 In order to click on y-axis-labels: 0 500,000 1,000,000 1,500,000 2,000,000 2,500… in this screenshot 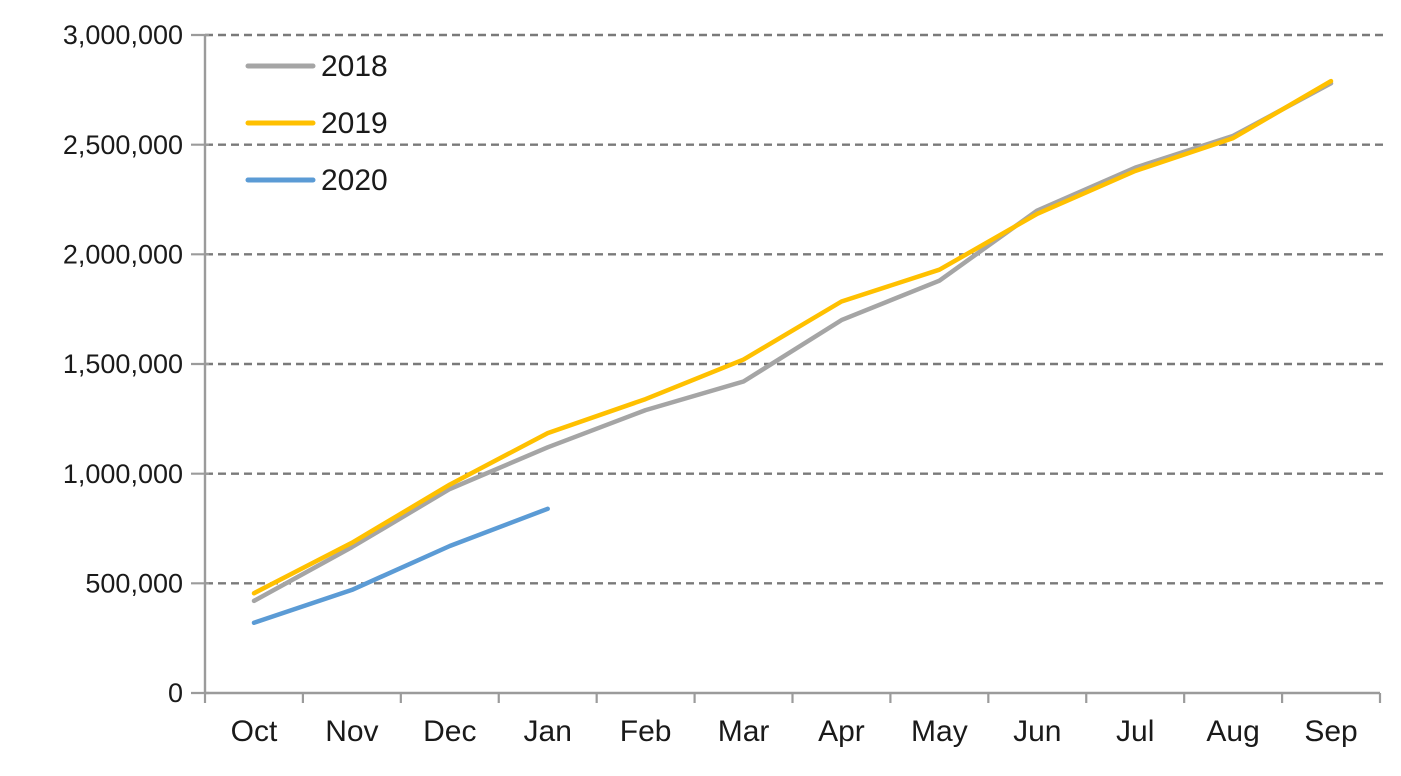, I will do `click(123, 364)`.